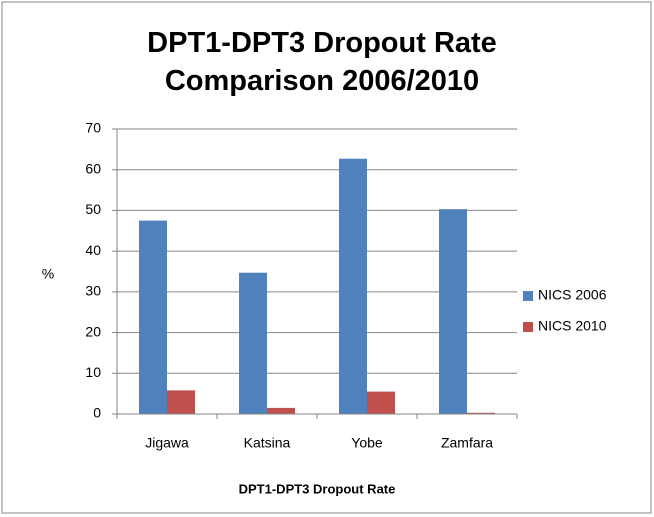  What do you see at coordinates (93, 209) in the screenshot?
I see `y-tick-label: 50` at bounding box center [93, 209].